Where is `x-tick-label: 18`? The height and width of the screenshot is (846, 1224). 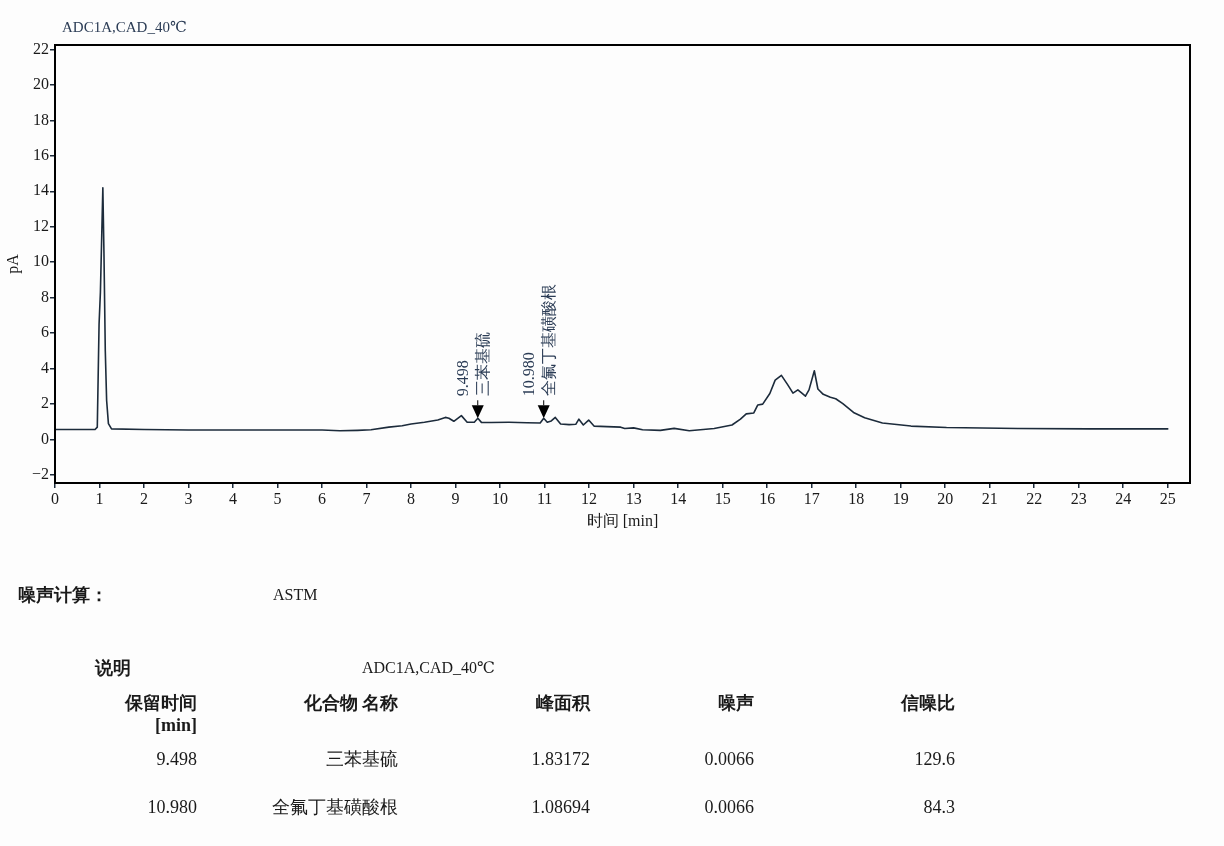
x-tick-label: 18 is located at coordinates (856, 498).